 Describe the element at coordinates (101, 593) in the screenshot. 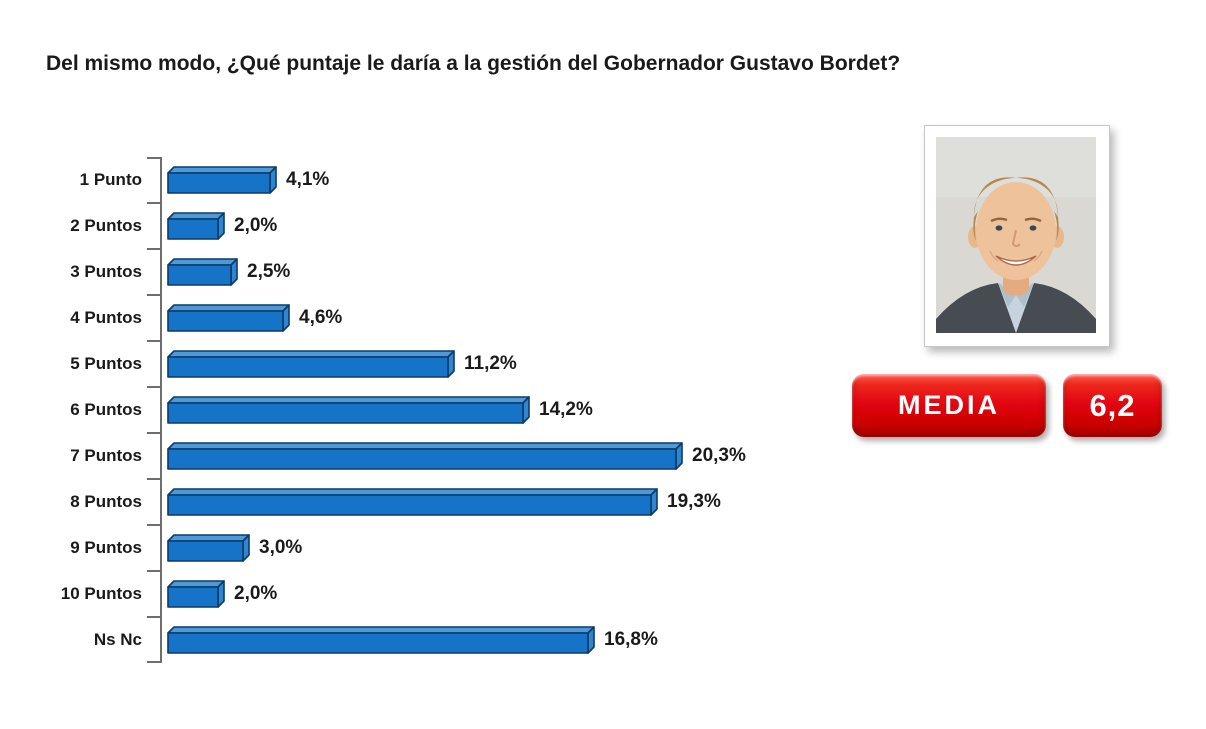

I see `category-label: 10 Puntos` at that location.